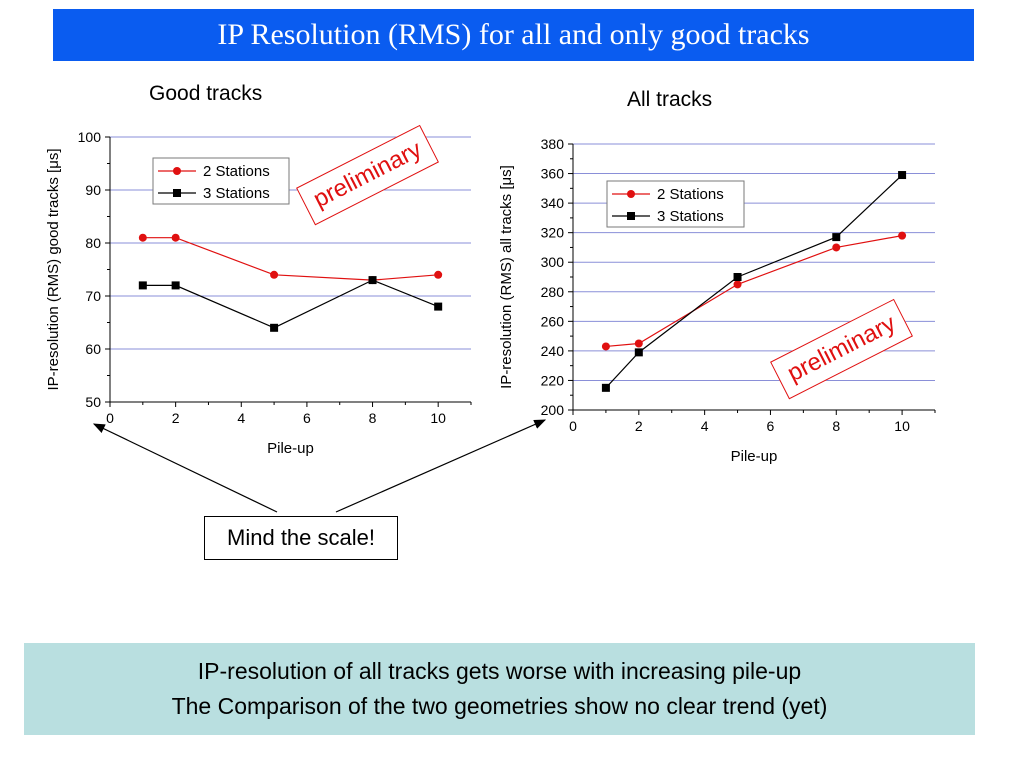 This screenshot has height=768, width=1024. Describe the element at coordinates (441, 466) in the screenshot. I see `callout-arrow-right` at that location.